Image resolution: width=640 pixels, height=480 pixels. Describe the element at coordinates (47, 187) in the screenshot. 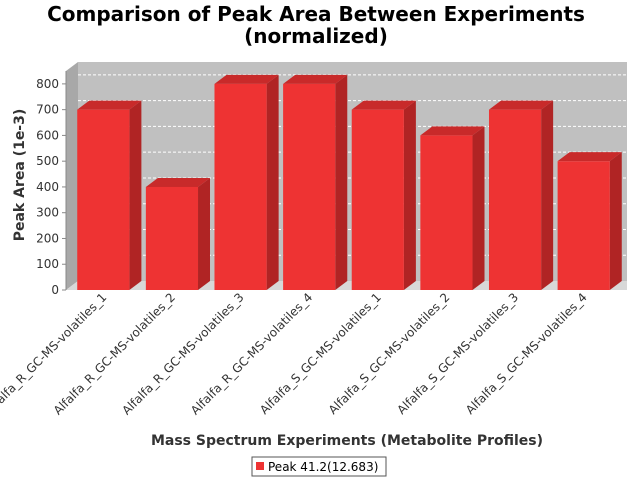

I see `y-tick-label: 400` at that location.